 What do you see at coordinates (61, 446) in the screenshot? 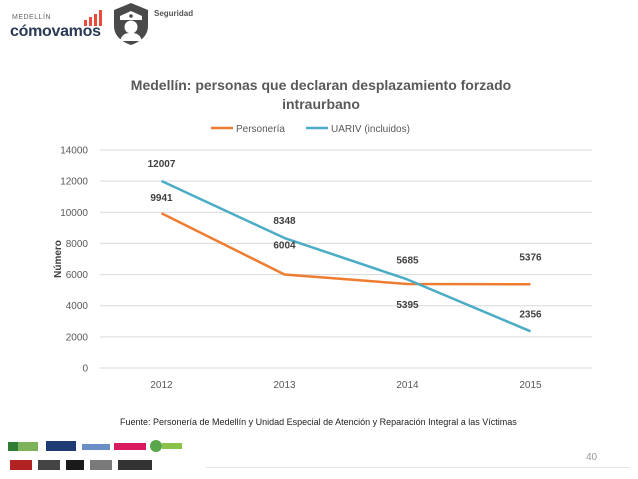
I see `eafit-logo` at bounding box center [61, 446].